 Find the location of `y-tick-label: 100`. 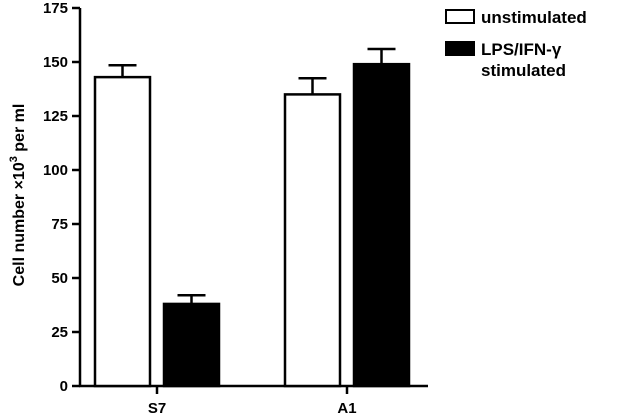

y-tick-label: 100 is located at coordinates (55, 170).